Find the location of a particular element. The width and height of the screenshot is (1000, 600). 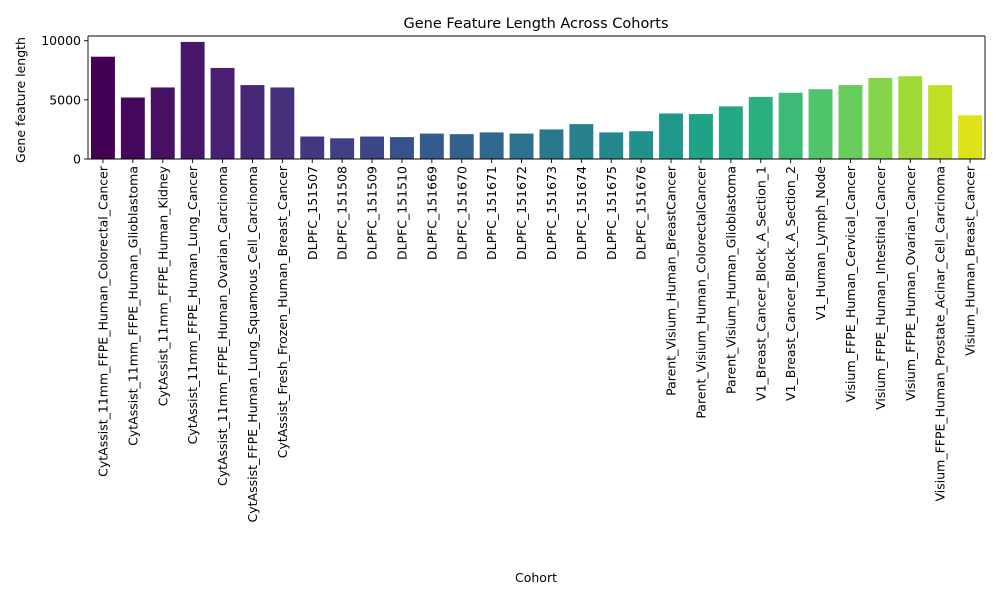

bar-Parent_Visium_Human_ColorectalCancer is located at coordinates (700, 136).